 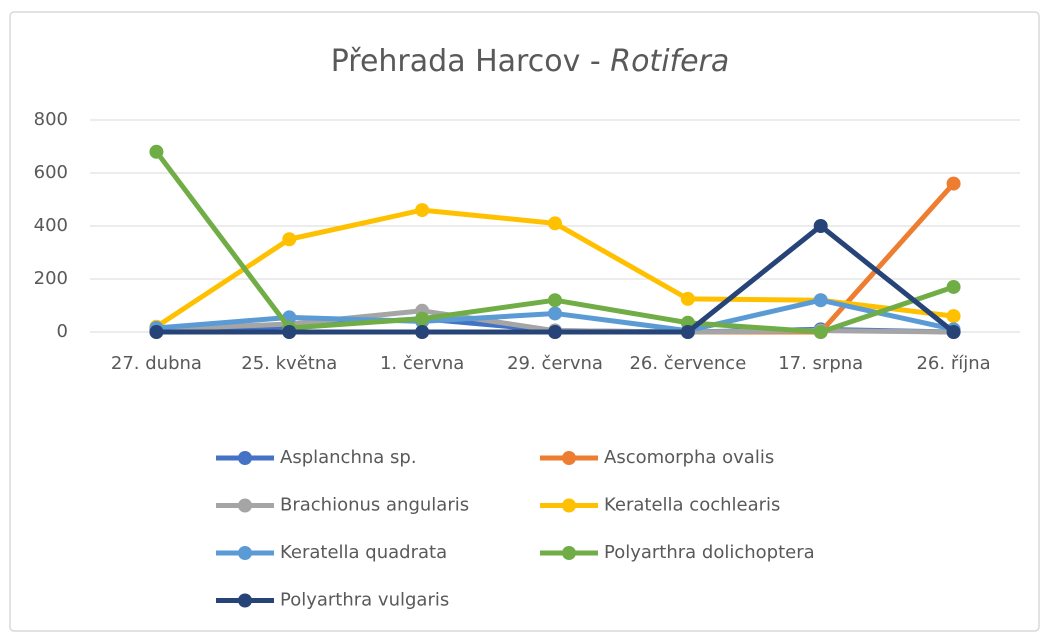 What do you see at coordinates (555, 363) in the screenshot?
I see `x-tick-label: 29. června` at bounding box center [555, 363].